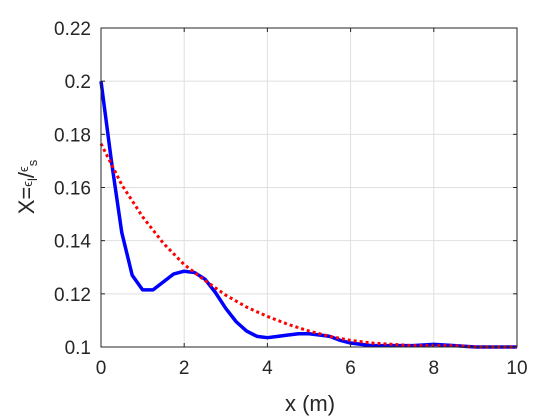  Describe the element at coordinates (72, 295) in the screenshot. I see `y-tick-label: 0.12` at that location.